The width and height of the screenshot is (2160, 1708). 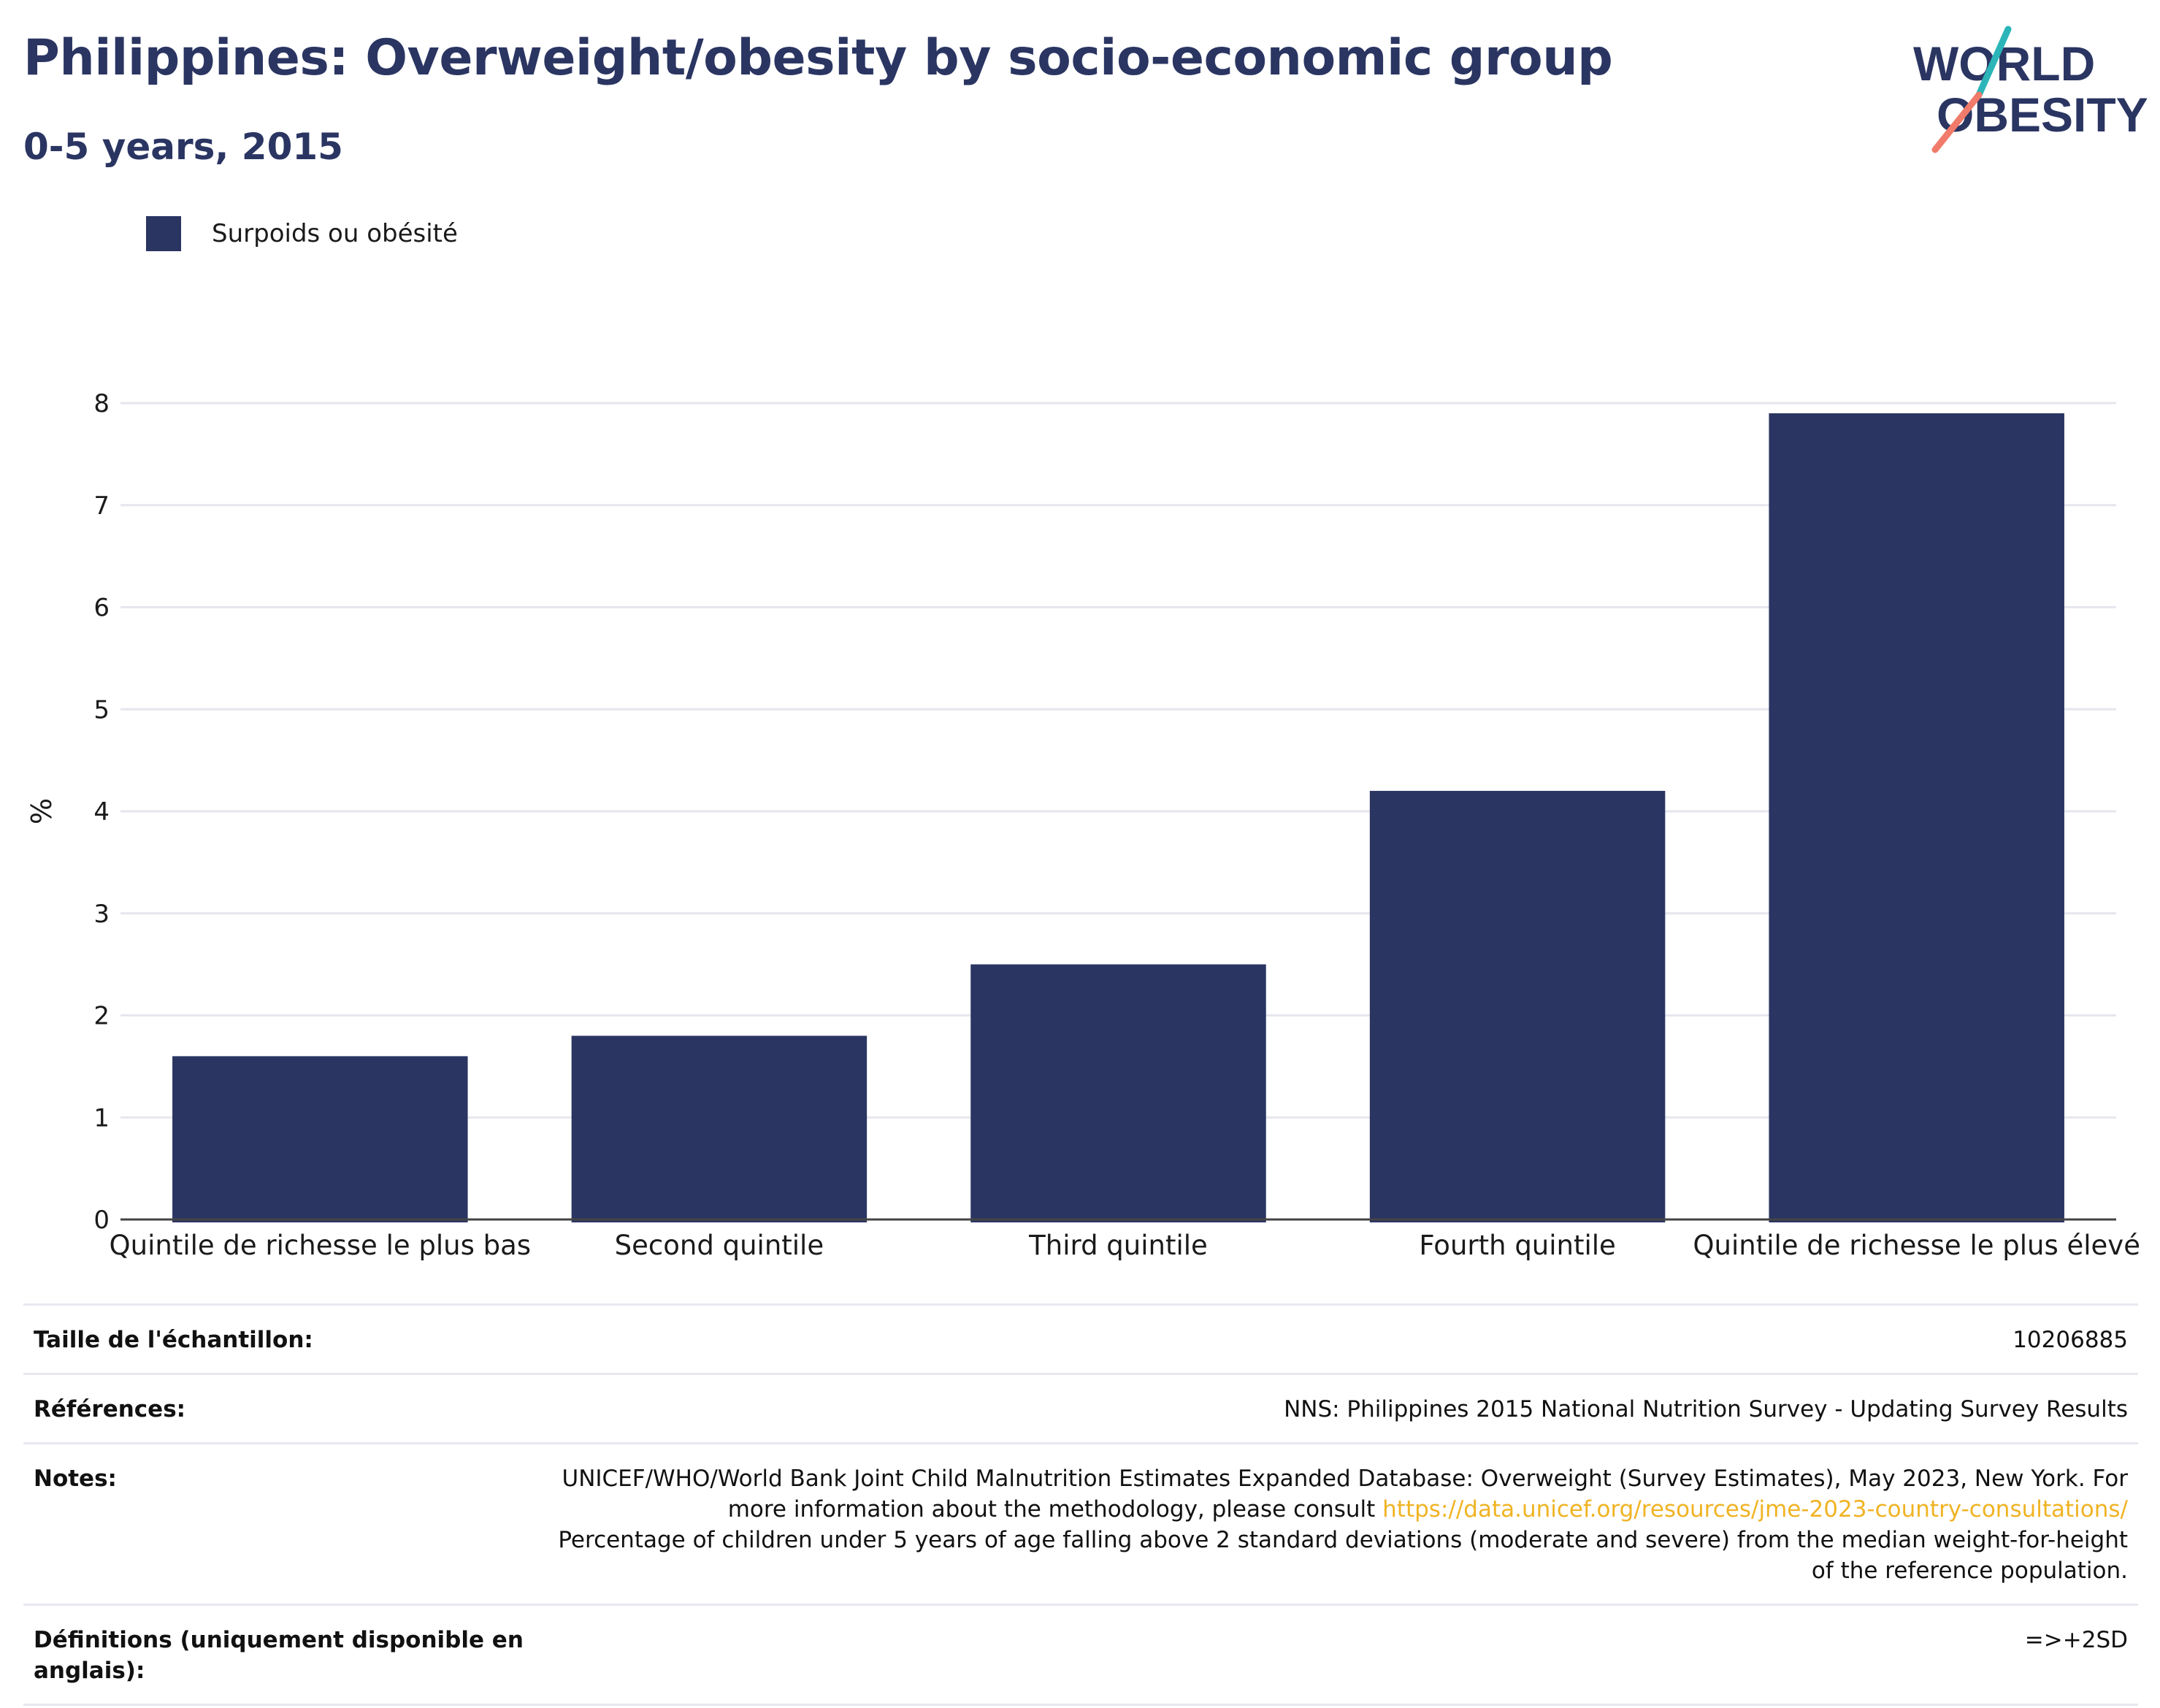 What do you see at coordinates (101, 1016) in the screenshot?
I see `y-tick-label: 2` at bounding box center [101, 1016].